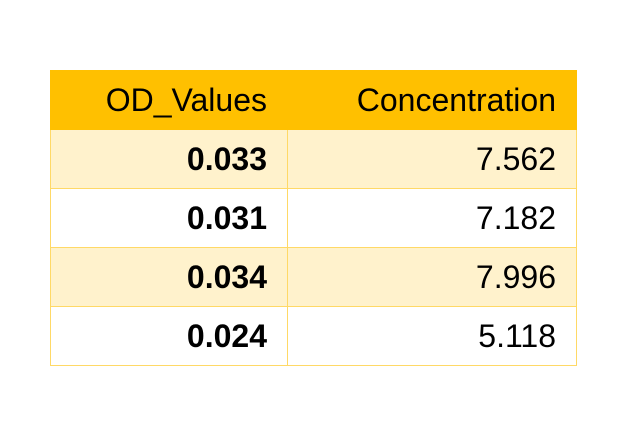  What do you see at coordinates (169, 277) in the screenshot?
I see `table-cell: 0.034` at bounding box center [169, 277].